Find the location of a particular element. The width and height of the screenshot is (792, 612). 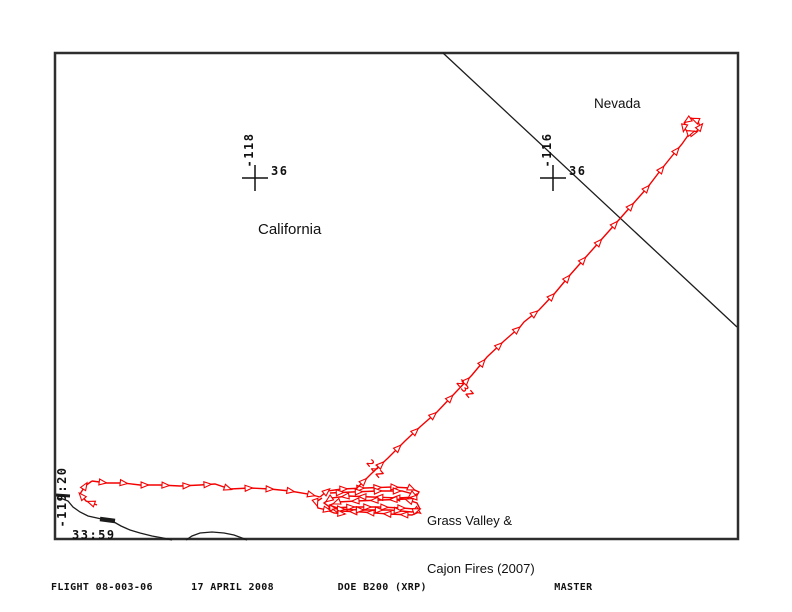

corner-lon-label: -119:20 is located at coordinates (62, 497).